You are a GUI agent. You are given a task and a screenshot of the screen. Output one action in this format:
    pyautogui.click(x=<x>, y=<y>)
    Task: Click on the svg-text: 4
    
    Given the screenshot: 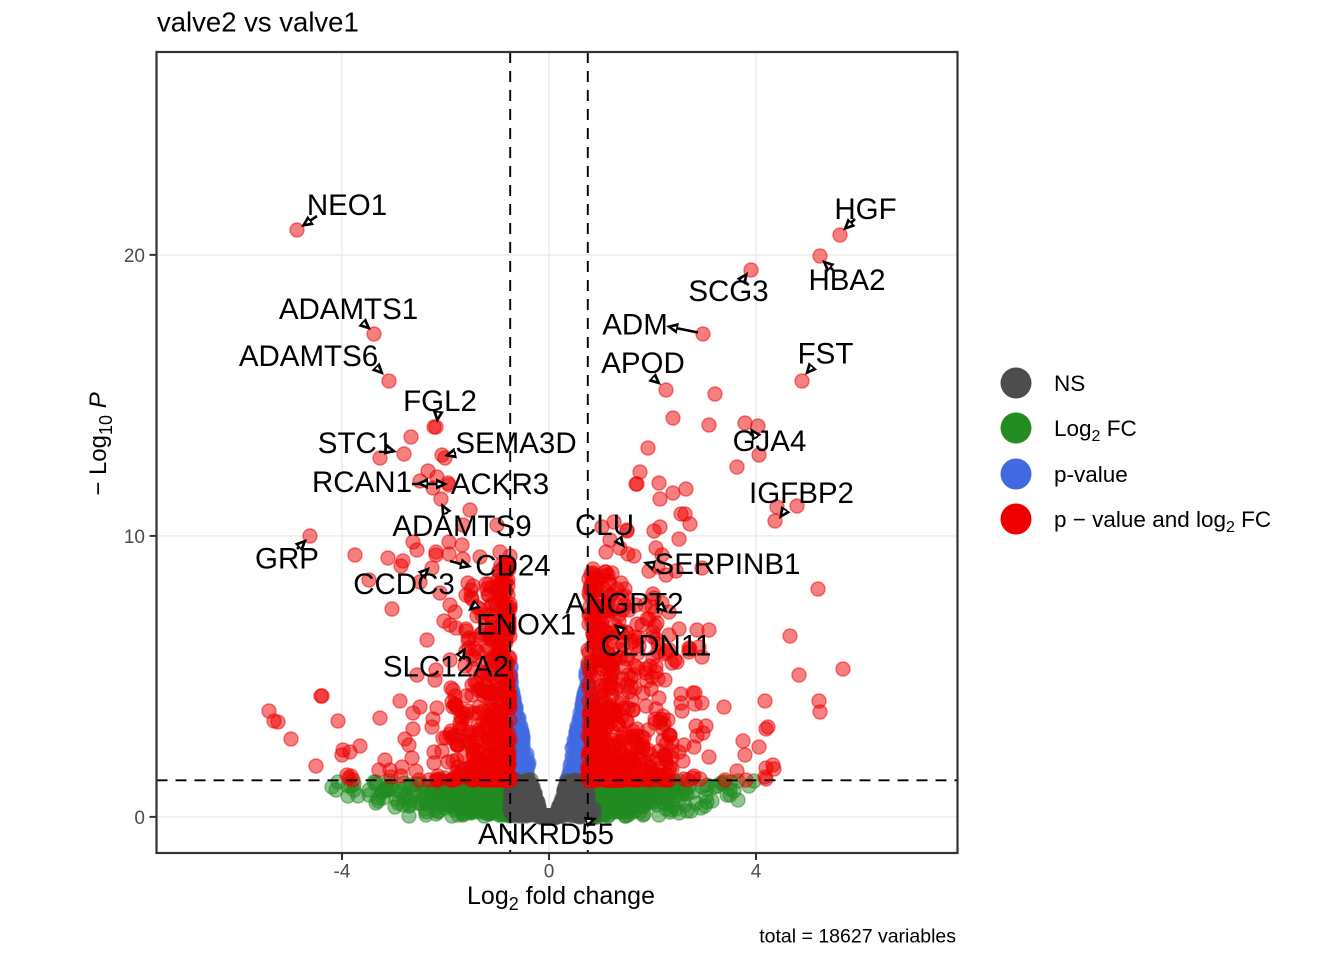 What is the action you would take?
    pyautogui.click(x=756, y=872)
    